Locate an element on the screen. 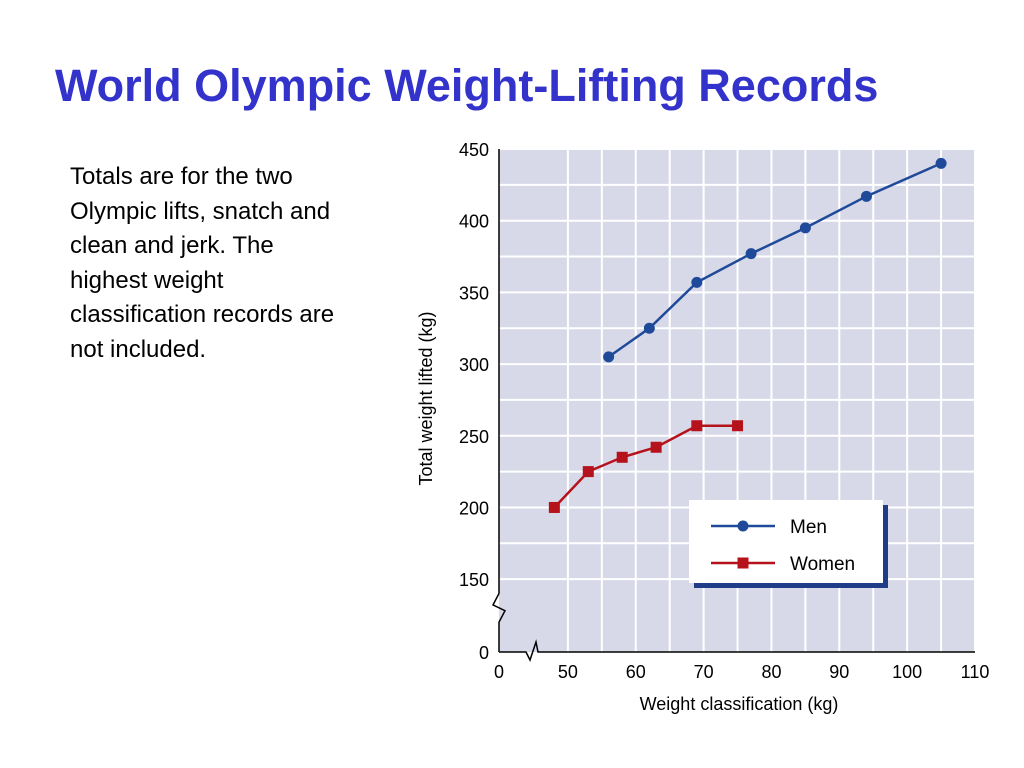 The height and width of the screenshot is (768, 1024). y-tick-label: 150 is located at coordinates (474, 580).